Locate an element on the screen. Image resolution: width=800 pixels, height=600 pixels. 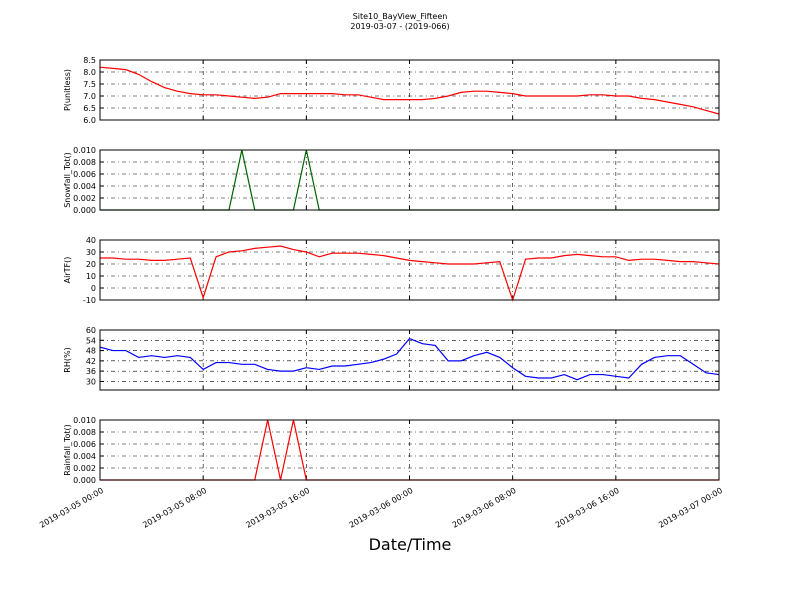
y-tick-label: 8.0 is located at coordinates (89, 72).